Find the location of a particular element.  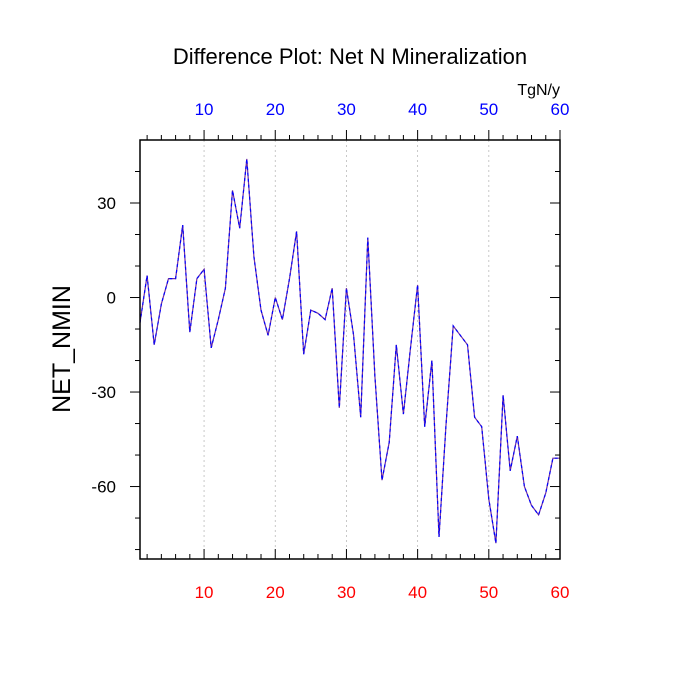

y-axis-label: NET_NMIN is located at coordinates (62, 349).